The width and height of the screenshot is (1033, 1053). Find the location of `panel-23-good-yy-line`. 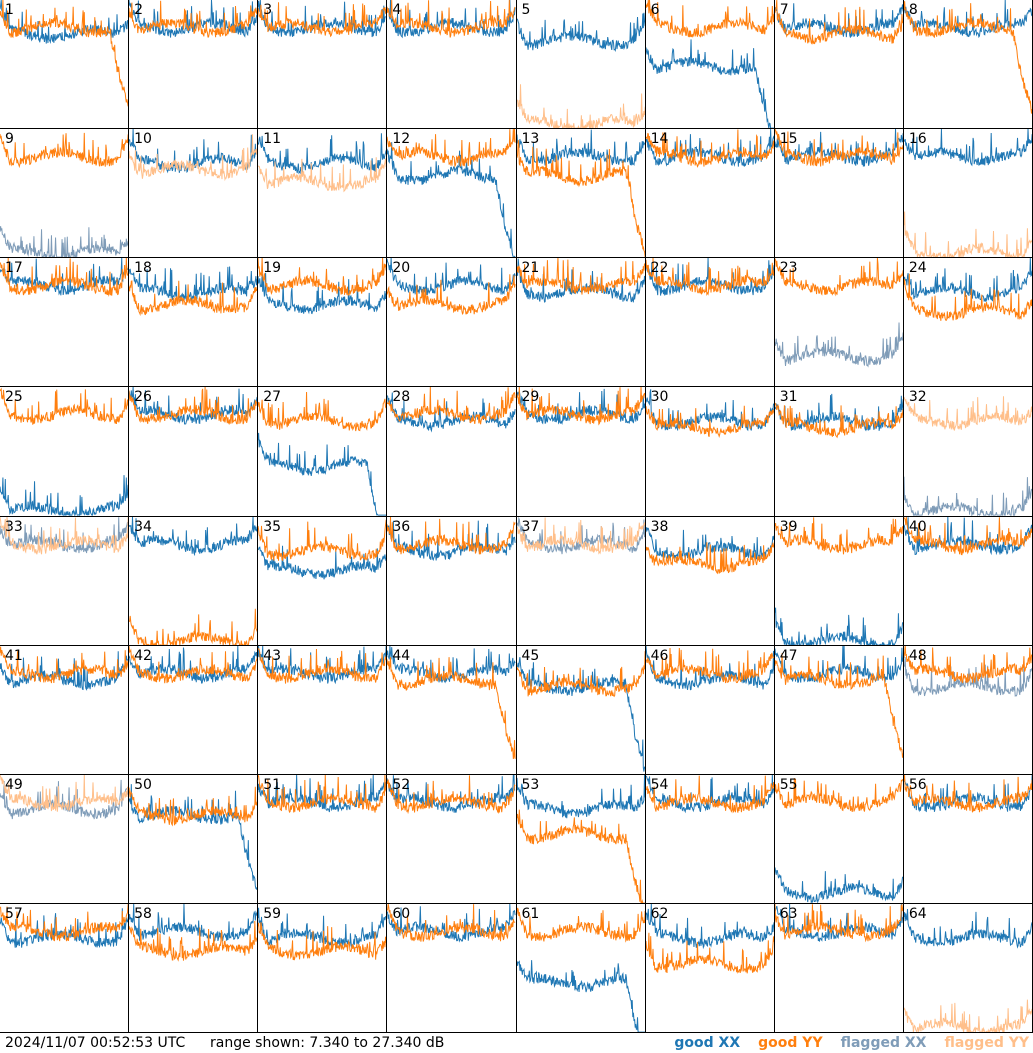

panel-23-good-yy-line is located at coordinates (838, 277).